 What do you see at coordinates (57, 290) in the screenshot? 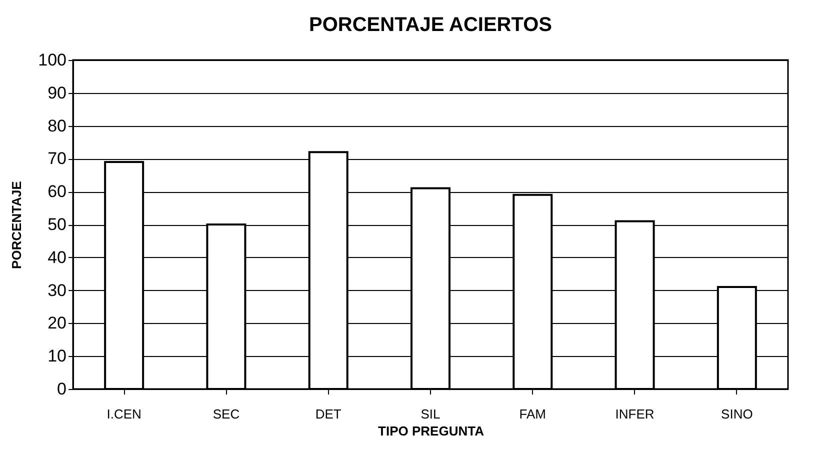
I see `y-tick-label: 30` at bounding box center [57, 290].